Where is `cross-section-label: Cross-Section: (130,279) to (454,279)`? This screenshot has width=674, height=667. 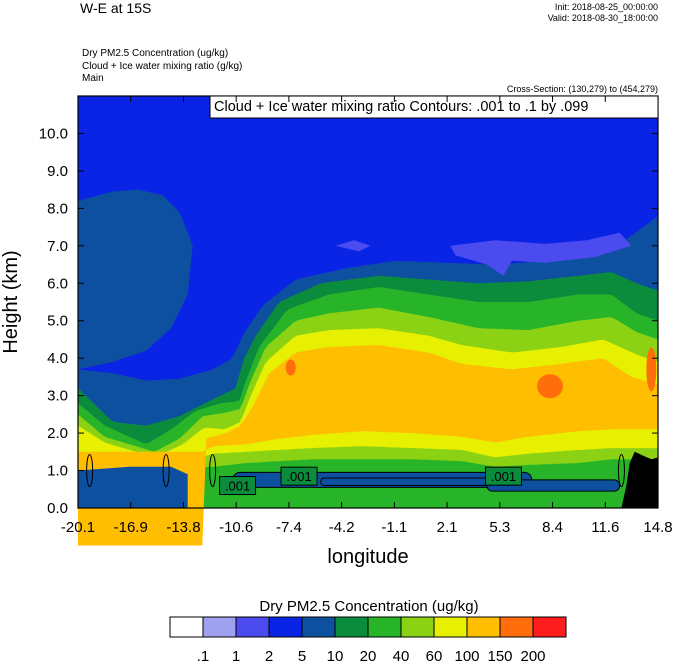
cross-section-label: Cross-Section: (130,279) to (454,279) is located at coordinates (582, 89).